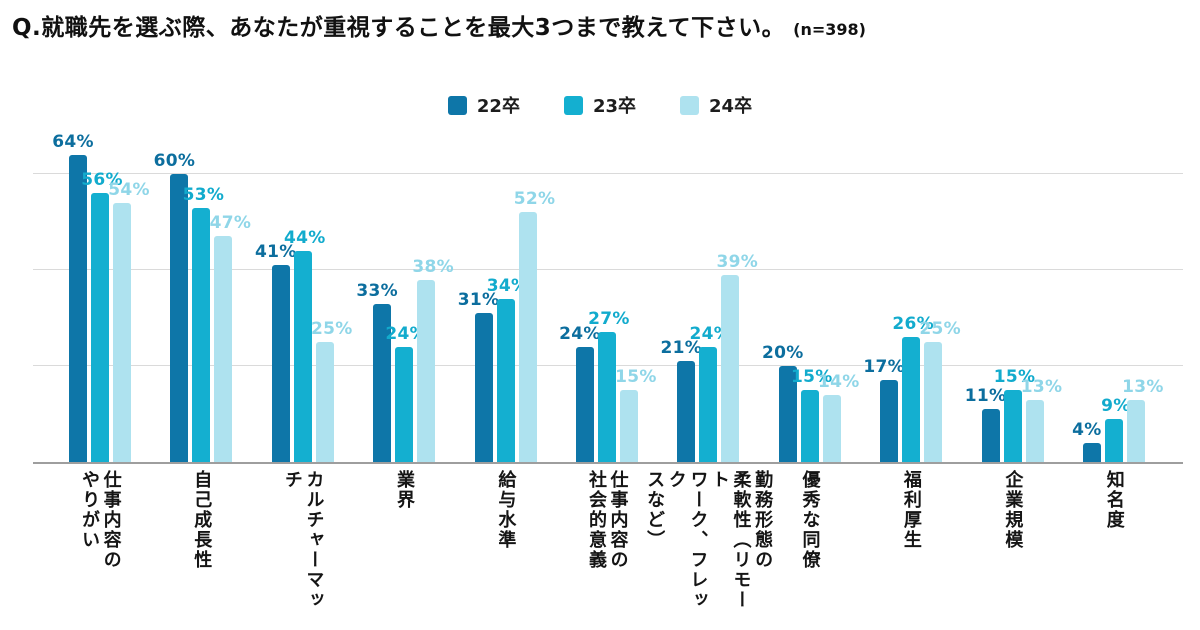 The width and height of the screenshot is (1200, 630). What do you see at coordinates (607, 520) in the screenshot?
I see `category-label: 仕事内容の 社会的意義` at bounding box center [607, 520].